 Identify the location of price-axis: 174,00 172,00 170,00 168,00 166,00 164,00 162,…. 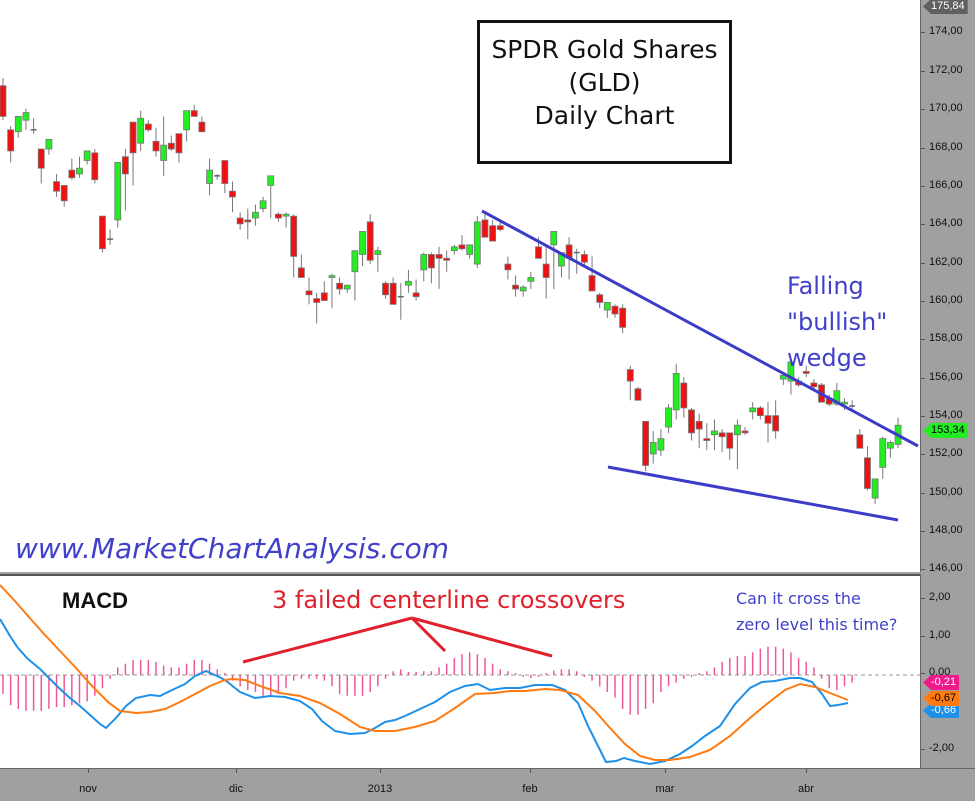
(947, 287).